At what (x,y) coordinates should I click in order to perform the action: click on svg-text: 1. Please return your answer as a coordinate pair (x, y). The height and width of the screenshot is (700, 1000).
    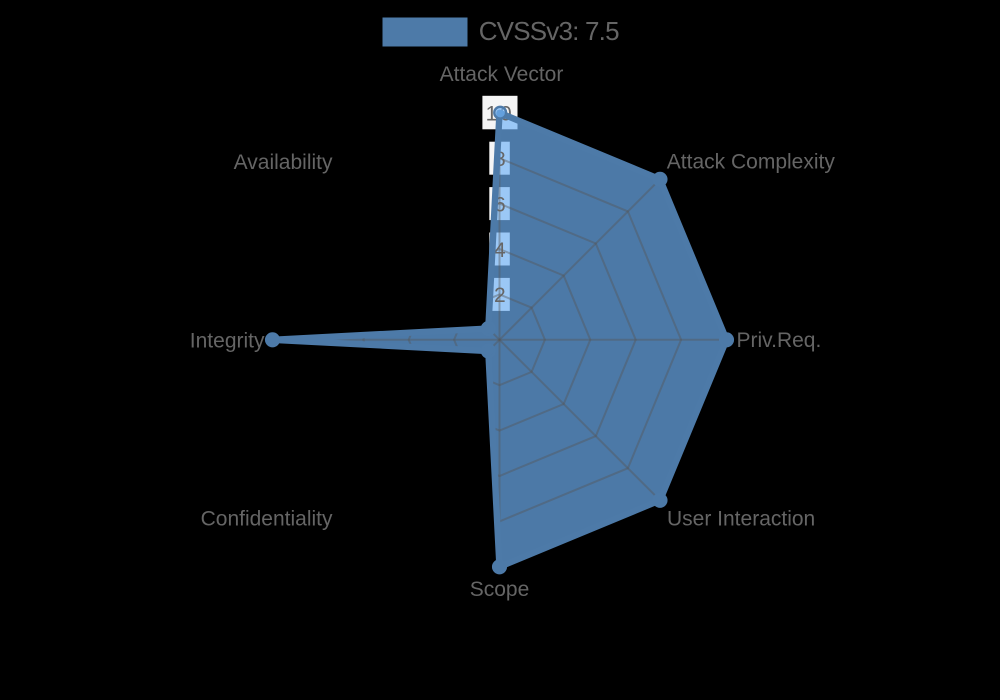
    Looking at the image, I should click on (492, 114).